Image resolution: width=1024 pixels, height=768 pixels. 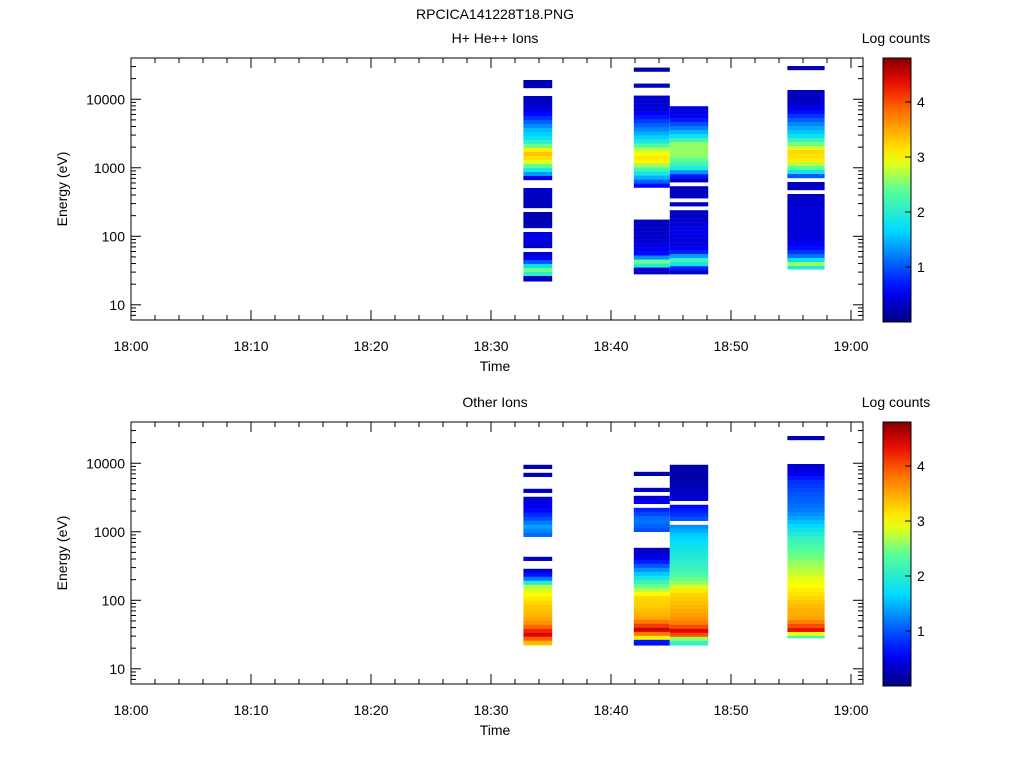 What do you see at coordinates (250, 710) in the screenshot?
I see `x-tick-label: 18:10` at bounding box center [250, 710].